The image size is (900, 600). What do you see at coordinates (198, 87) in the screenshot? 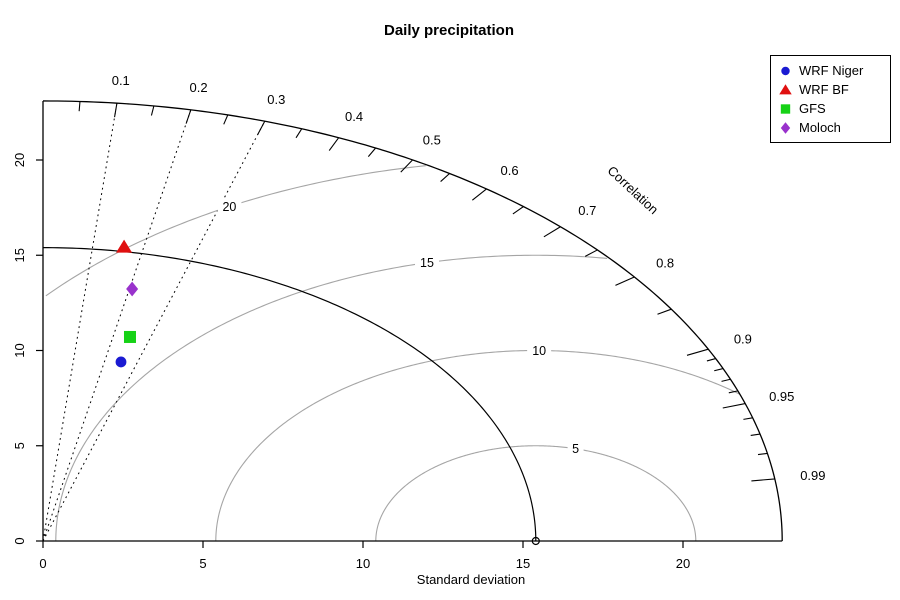
I see `svg-text: 0.2` at bounding box center [198, 87].